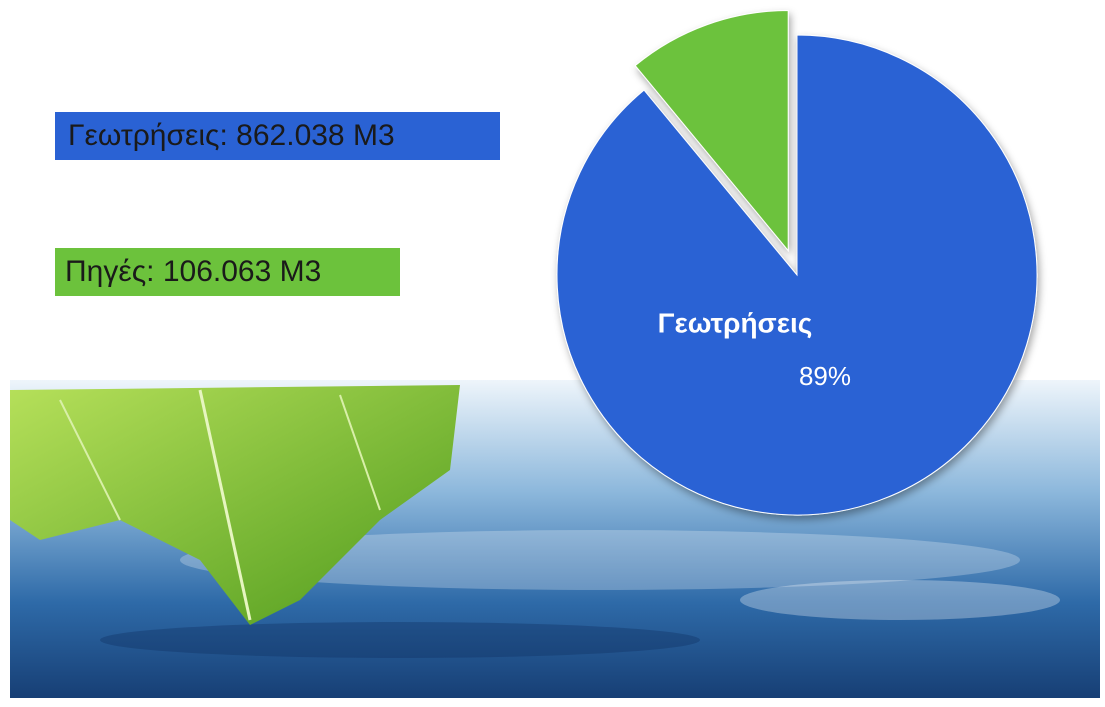 This screenshot has width=1105, height=707. What do you see at coordinates (735, 322) in the screenshot?
I see `slice-label: Γεωτρήσεις` at bounding box center [735, 322].